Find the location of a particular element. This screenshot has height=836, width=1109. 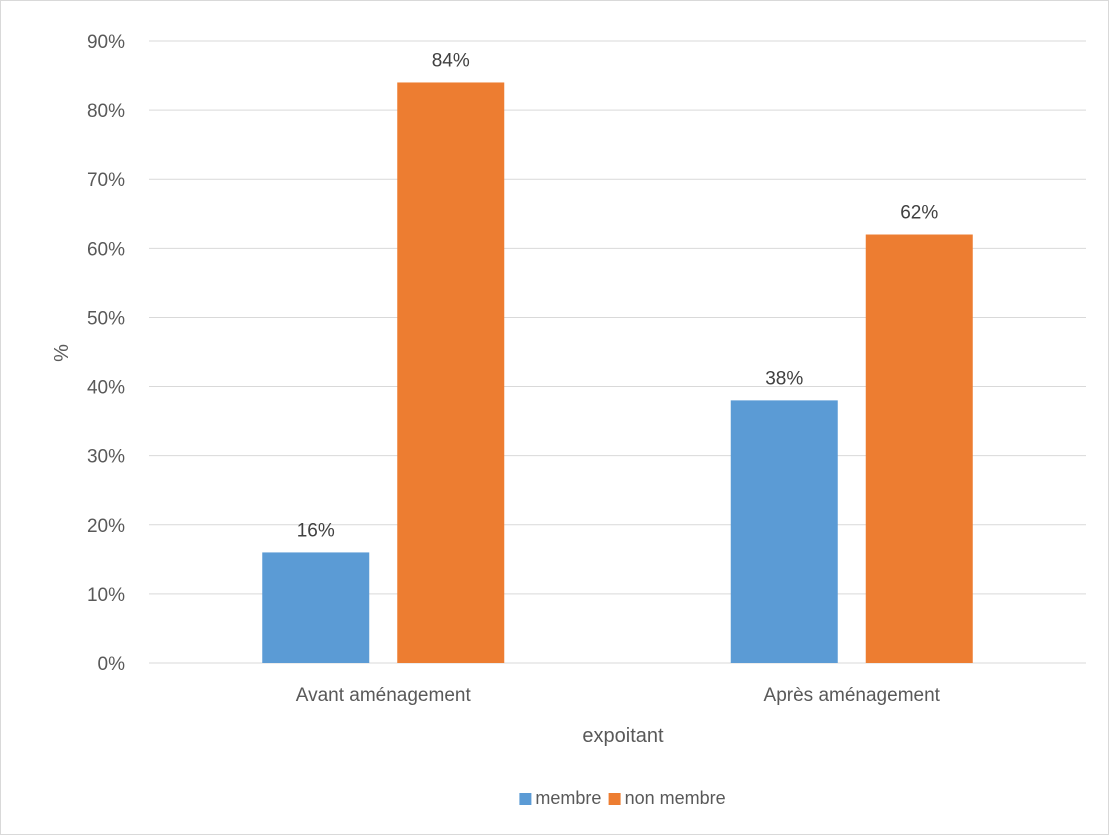

y-tick-label: 20% is located at coordinates (106, 526).